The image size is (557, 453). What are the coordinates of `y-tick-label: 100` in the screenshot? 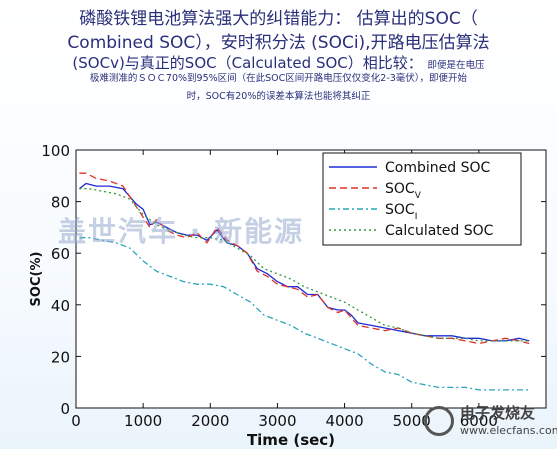 It's located at (55, 151).